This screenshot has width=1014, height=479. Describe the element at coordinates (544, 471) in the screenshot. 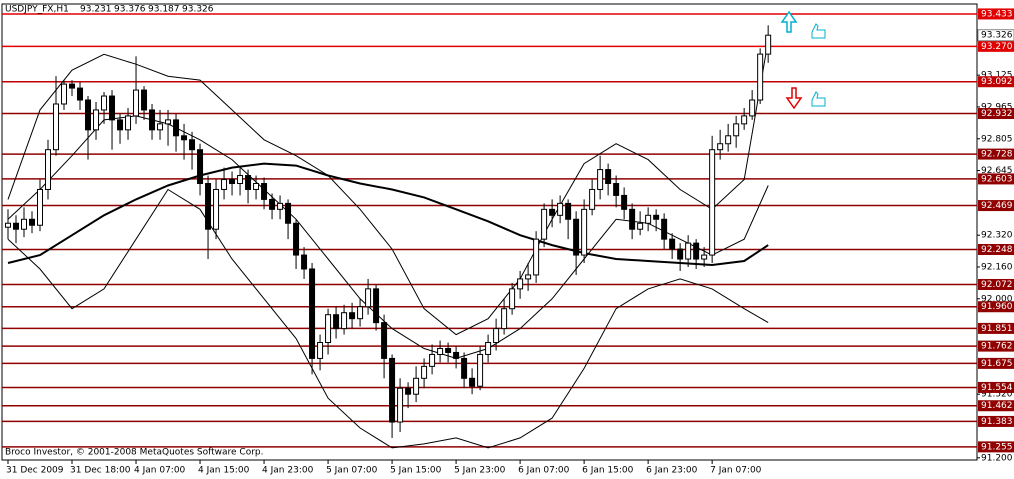

I see `x-tick-label: 6 Jan 07:00` at that location.